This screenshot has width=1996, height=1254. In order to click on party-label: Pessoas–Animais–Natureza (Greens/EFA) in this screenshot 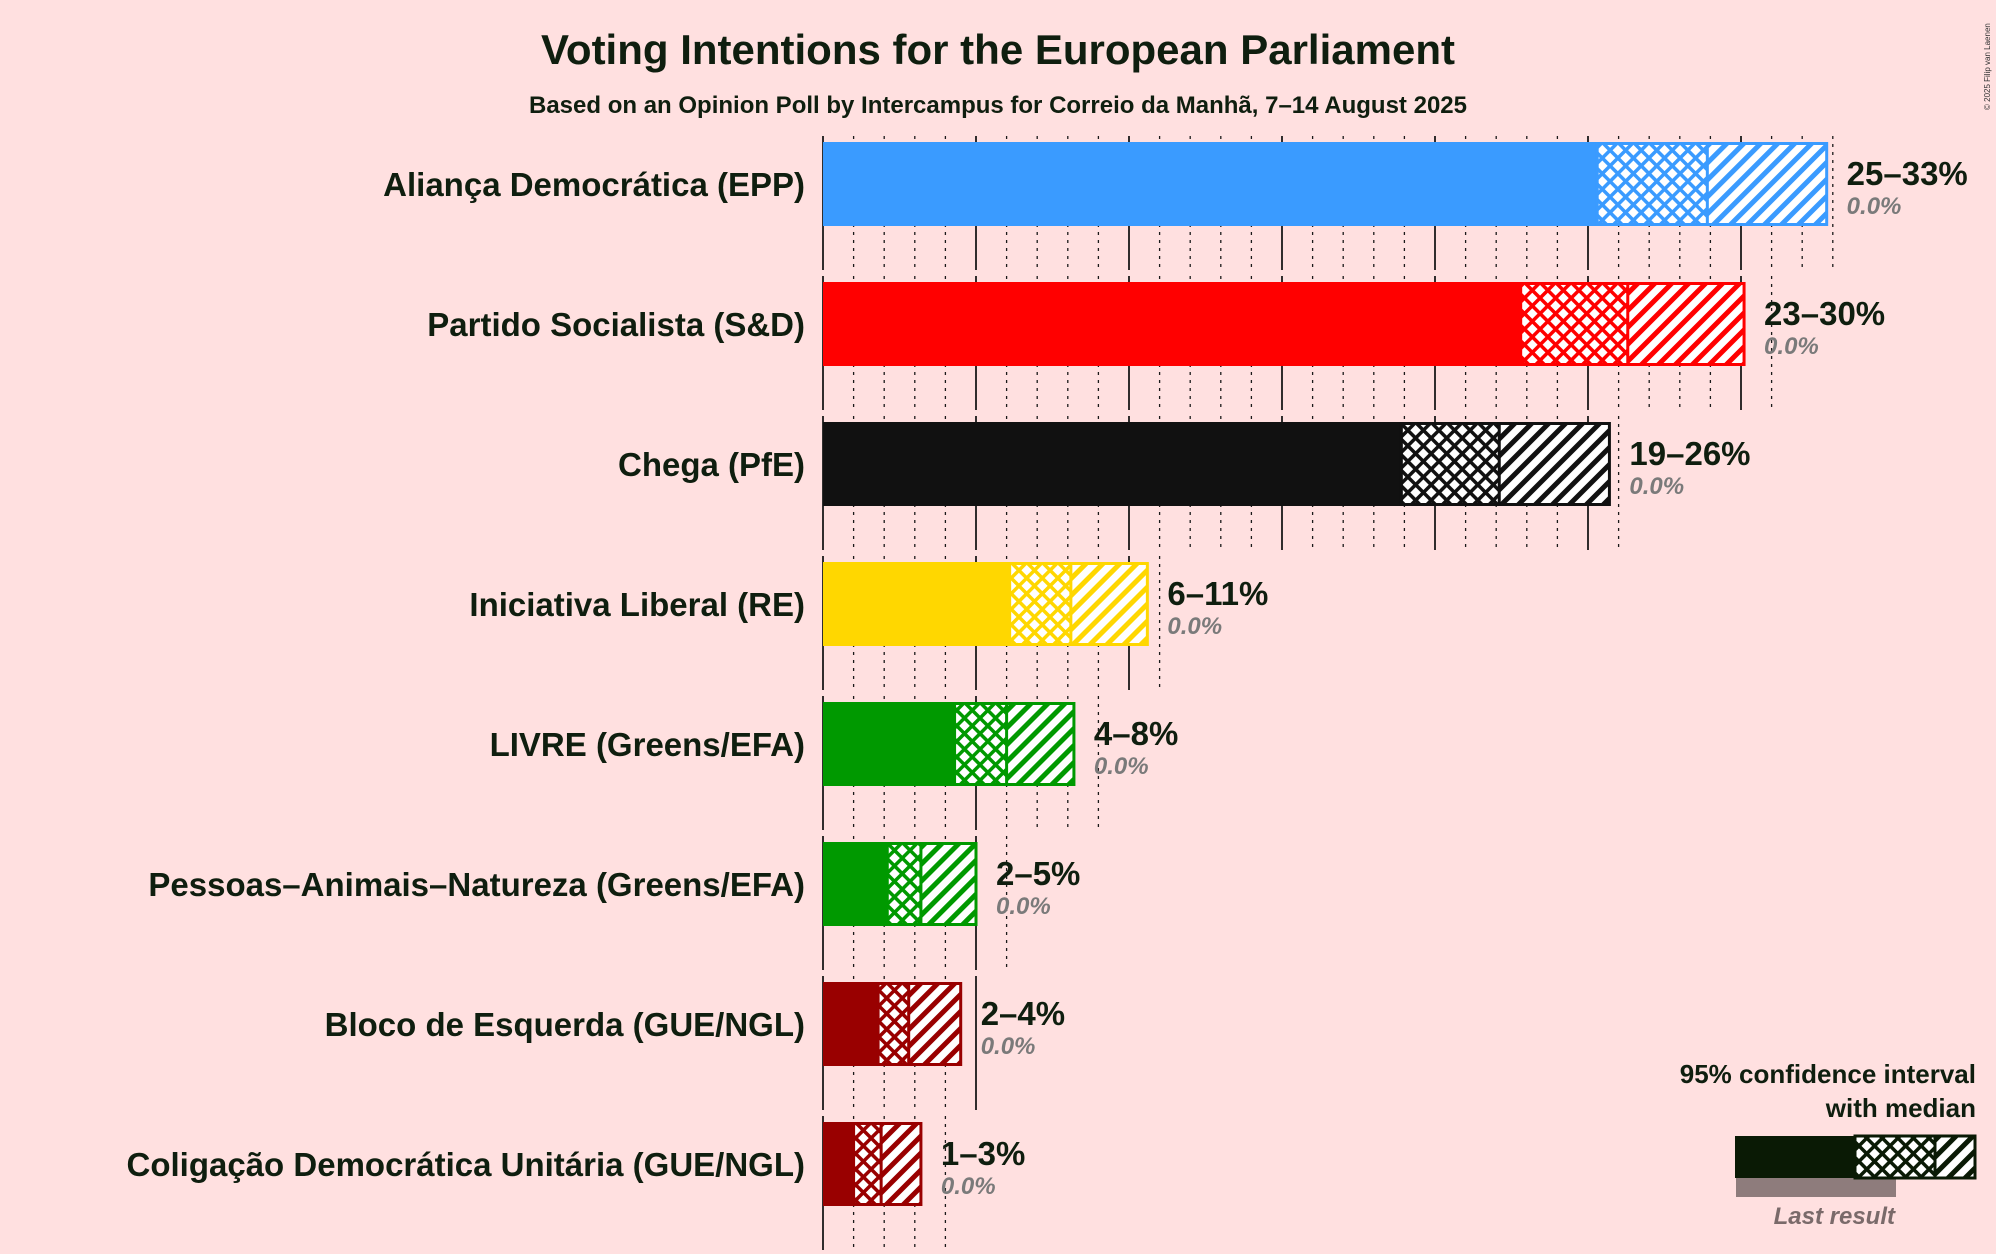, I will do `click(476, 884)`.